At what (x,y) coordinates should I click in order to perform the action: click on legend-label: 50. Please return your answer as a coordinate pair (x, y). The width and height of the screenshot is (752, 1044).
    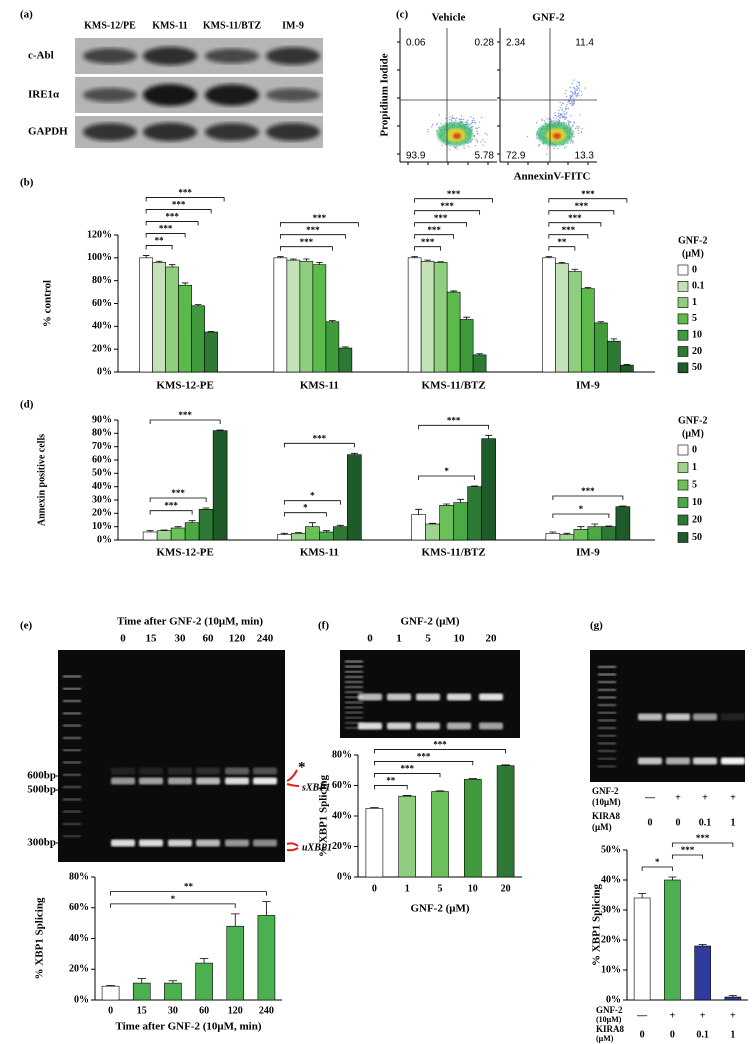
    Looking at the image, I should click on (697, 537).